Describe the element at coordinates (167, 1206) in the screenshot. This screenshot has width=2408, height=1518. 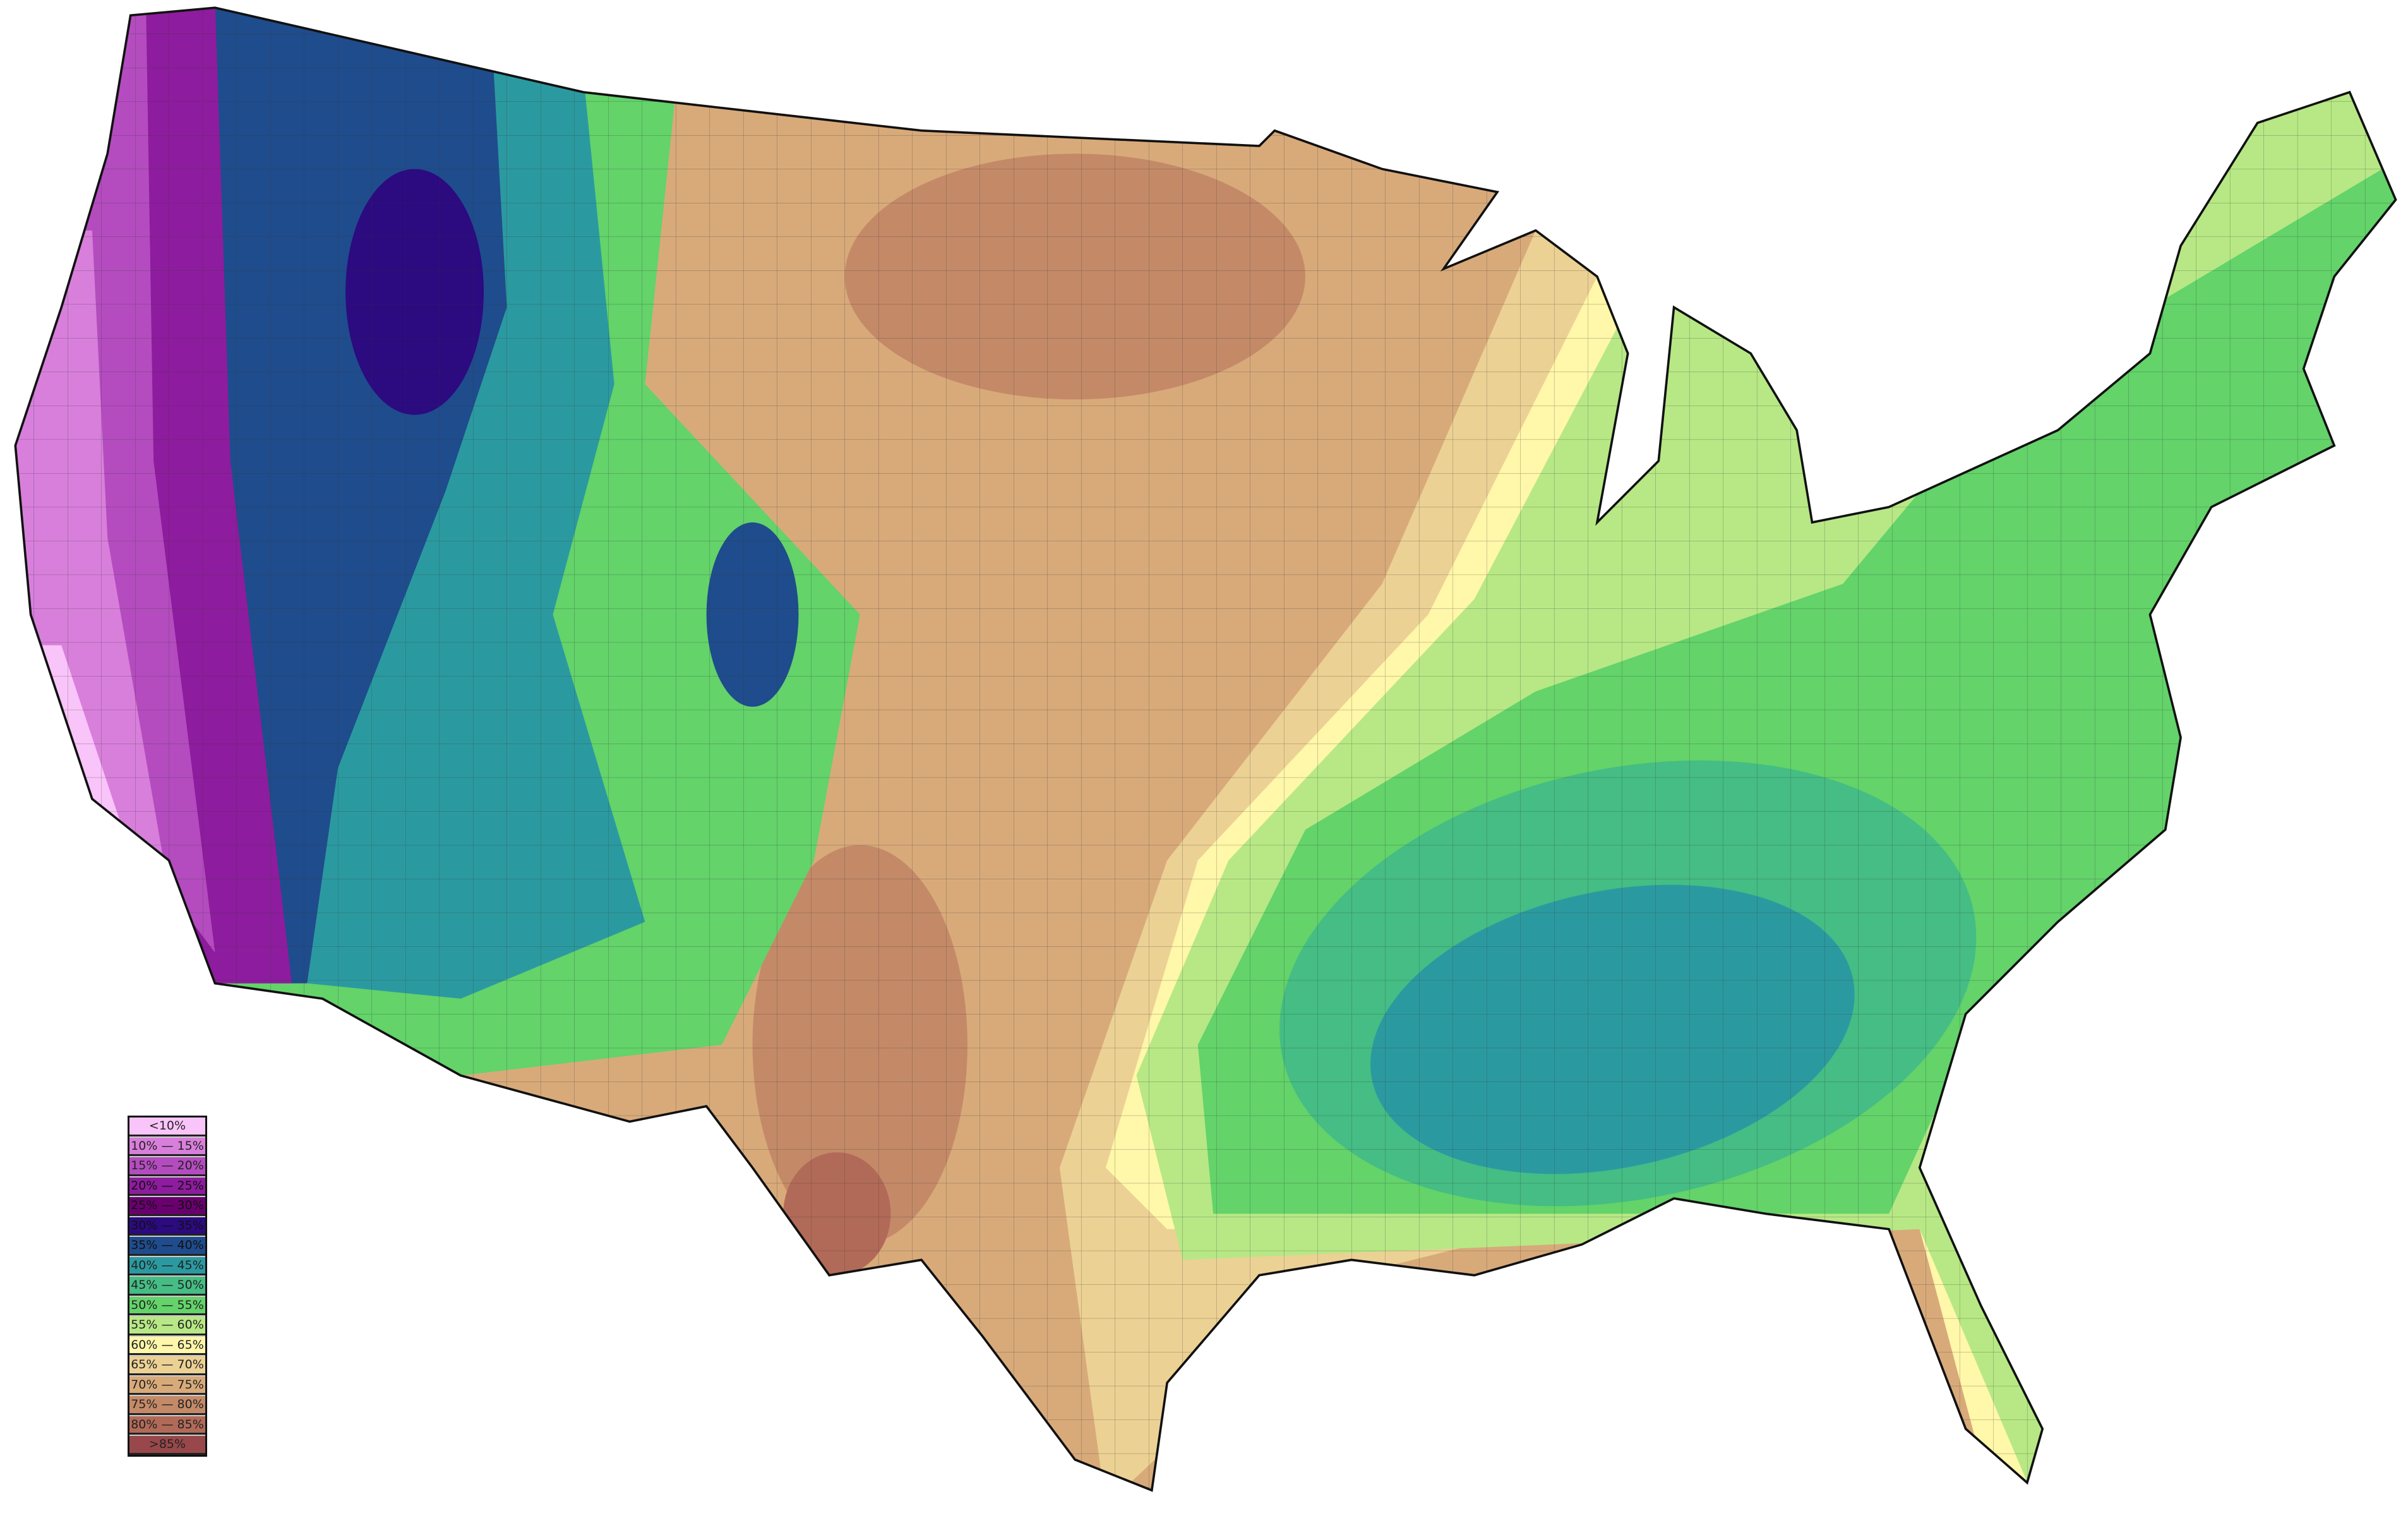
I see `legend-item: 25% — 30%` at that location.